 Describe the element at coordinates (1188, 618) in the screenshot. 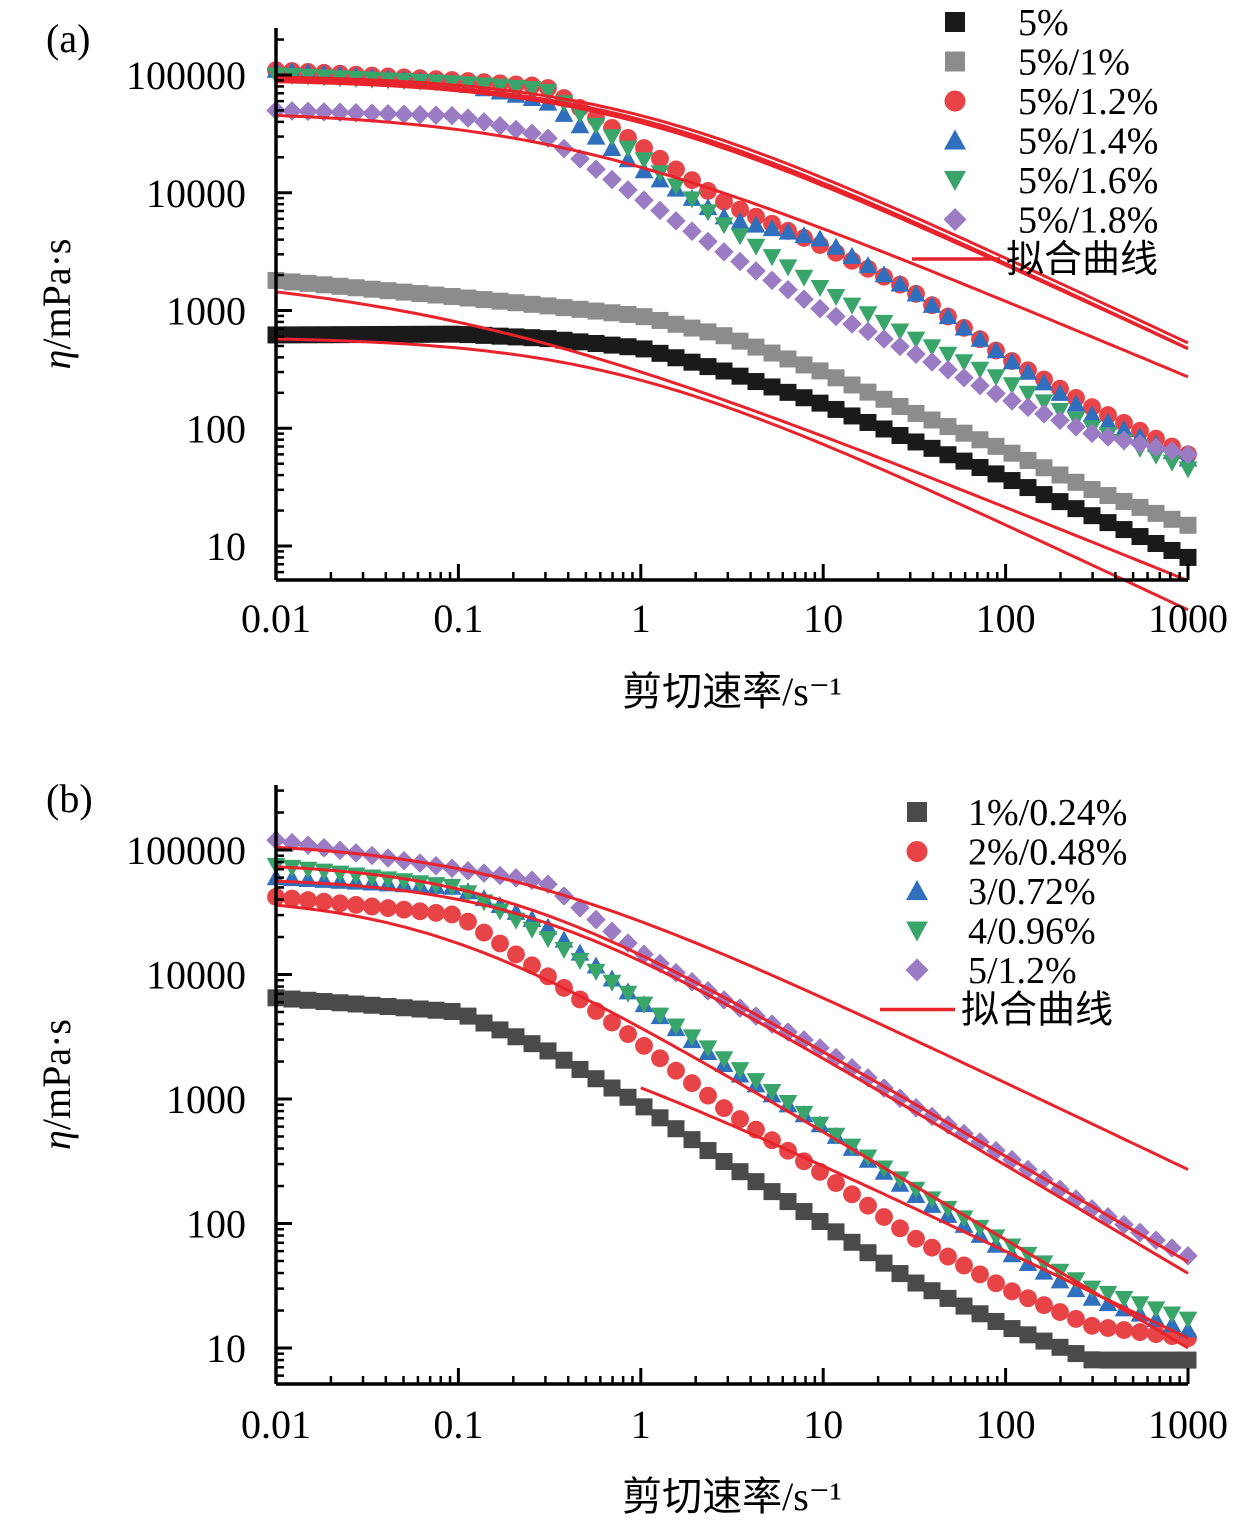

I see `x-tick-label: 1000` at that location.